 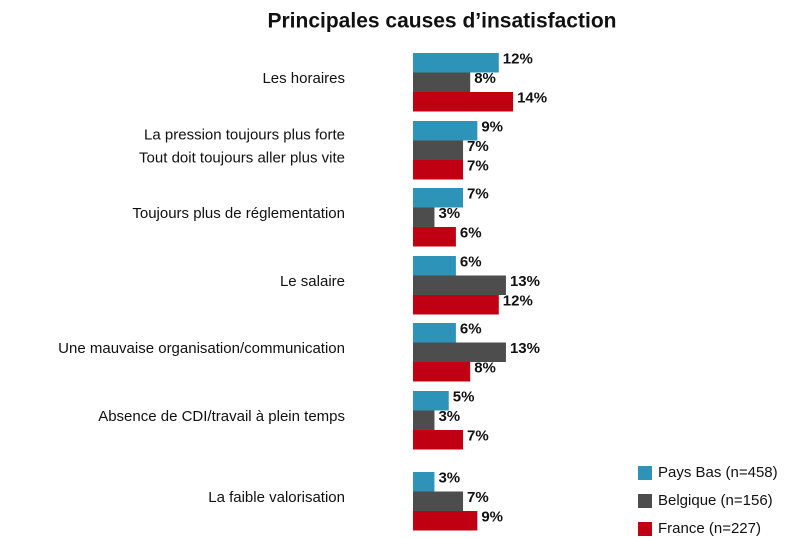 What do you see at coordinates (276, 497) in the screenshot?
I see `category-label: La faible valorisation` at bounding box center [276, 497].